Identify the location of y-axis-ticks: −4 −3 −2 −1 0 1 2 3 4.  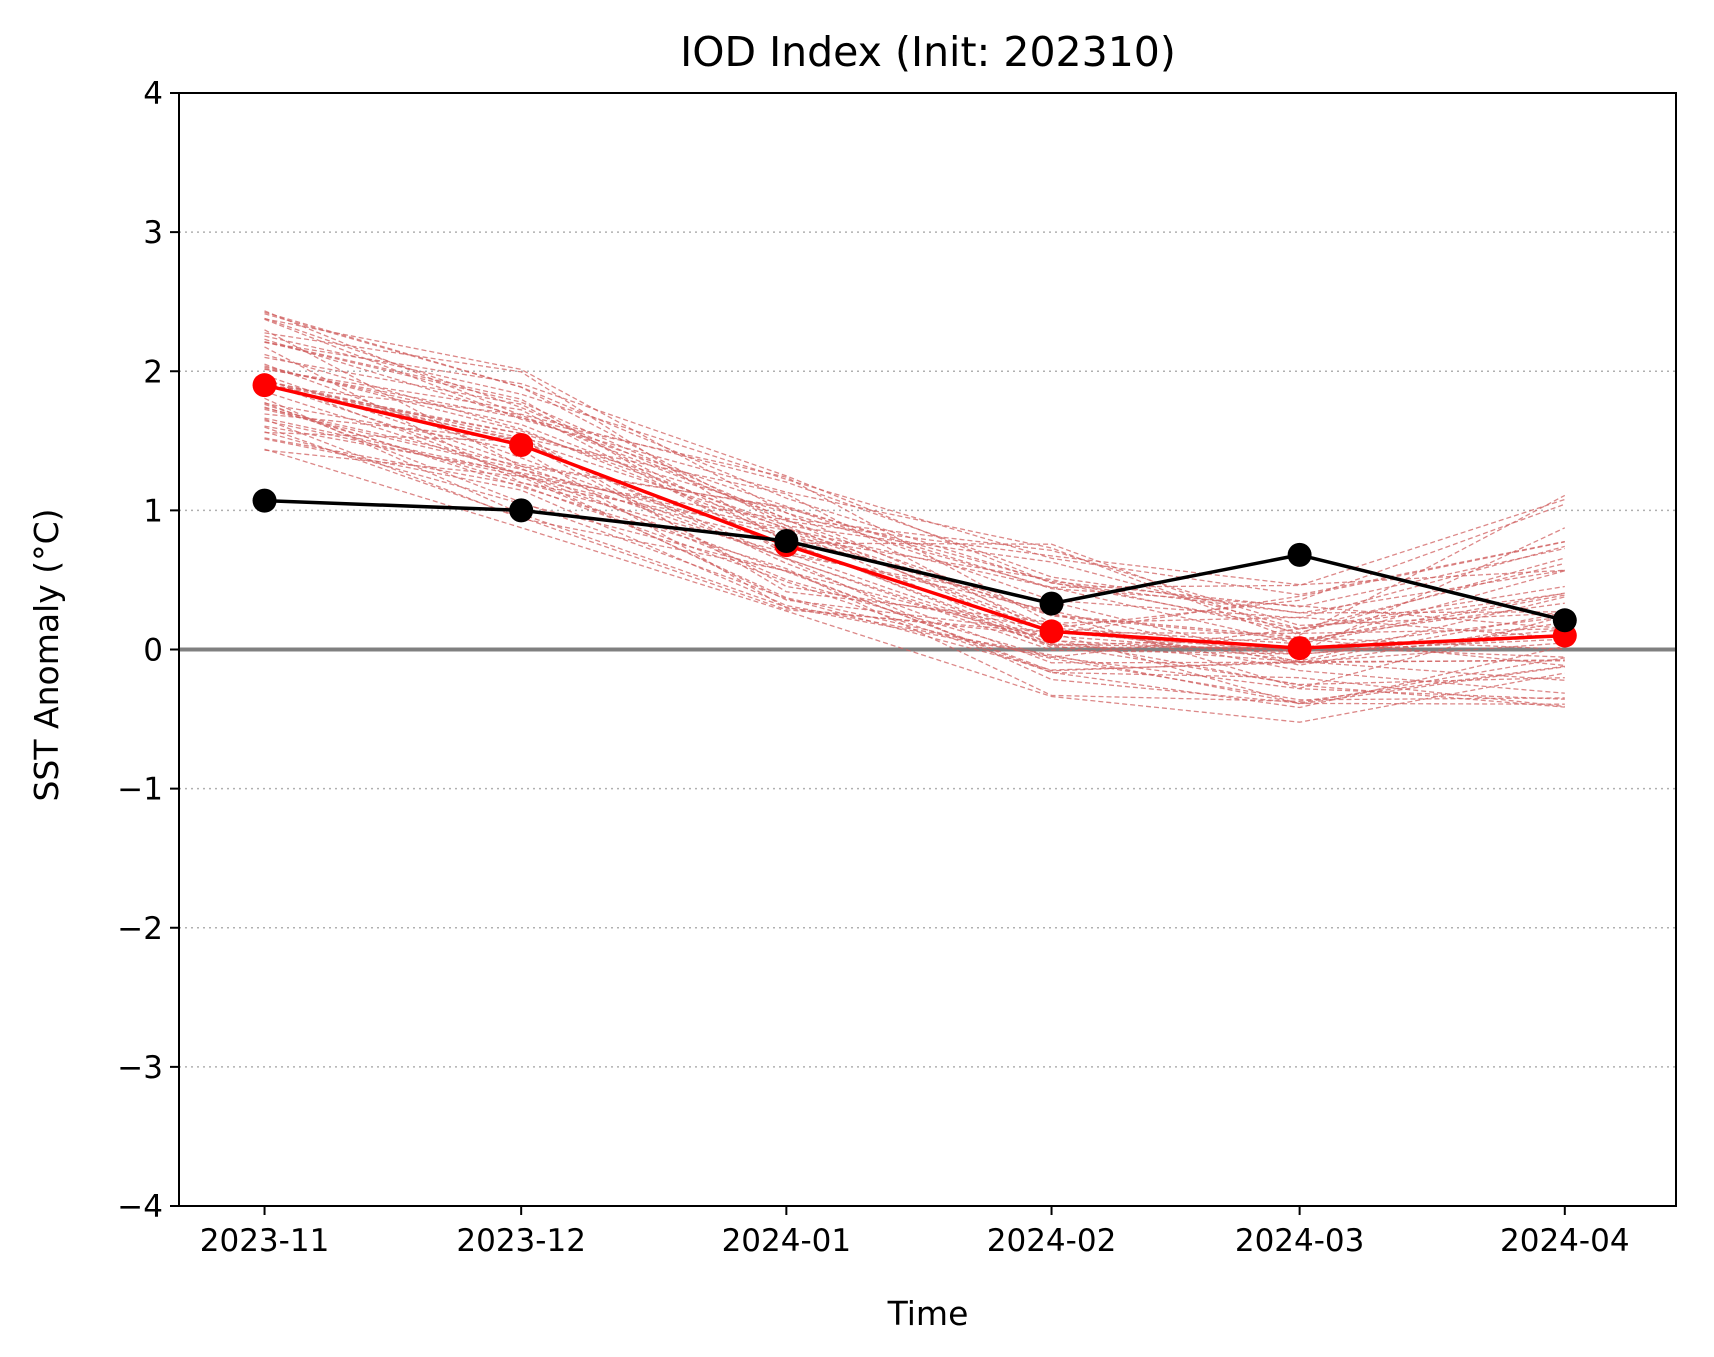
(148, 650).